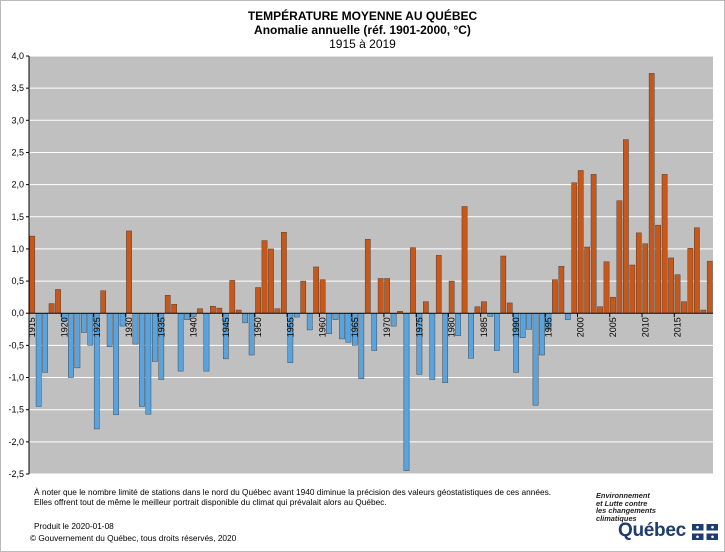  What do you see at coordinates (623, 495) in the screenshot?
I see `logo-line-1: Environnement` at bounding box center [623, 495].